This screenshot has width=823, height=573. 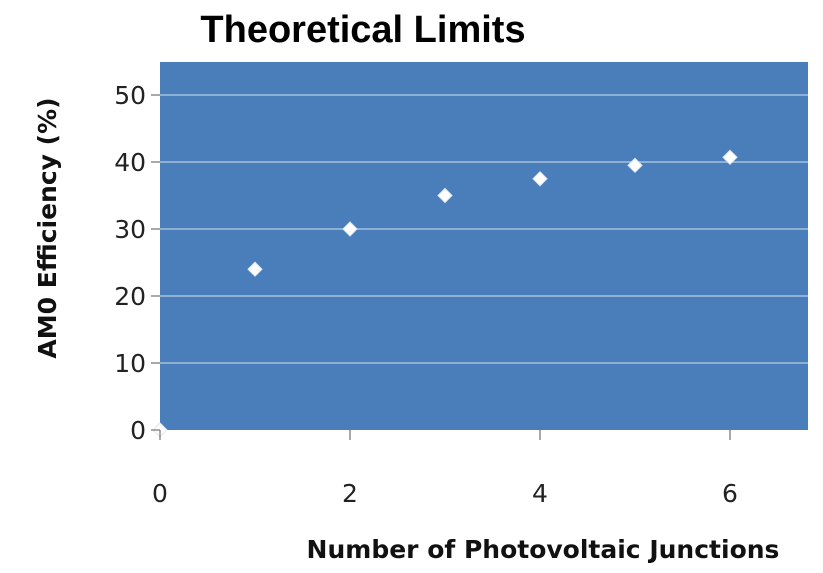 What do you see at coordinates (445, 469) in the screenshot?
I see `x-axis-ticks: 0 2 4 6` at bounding box center [445, 469].